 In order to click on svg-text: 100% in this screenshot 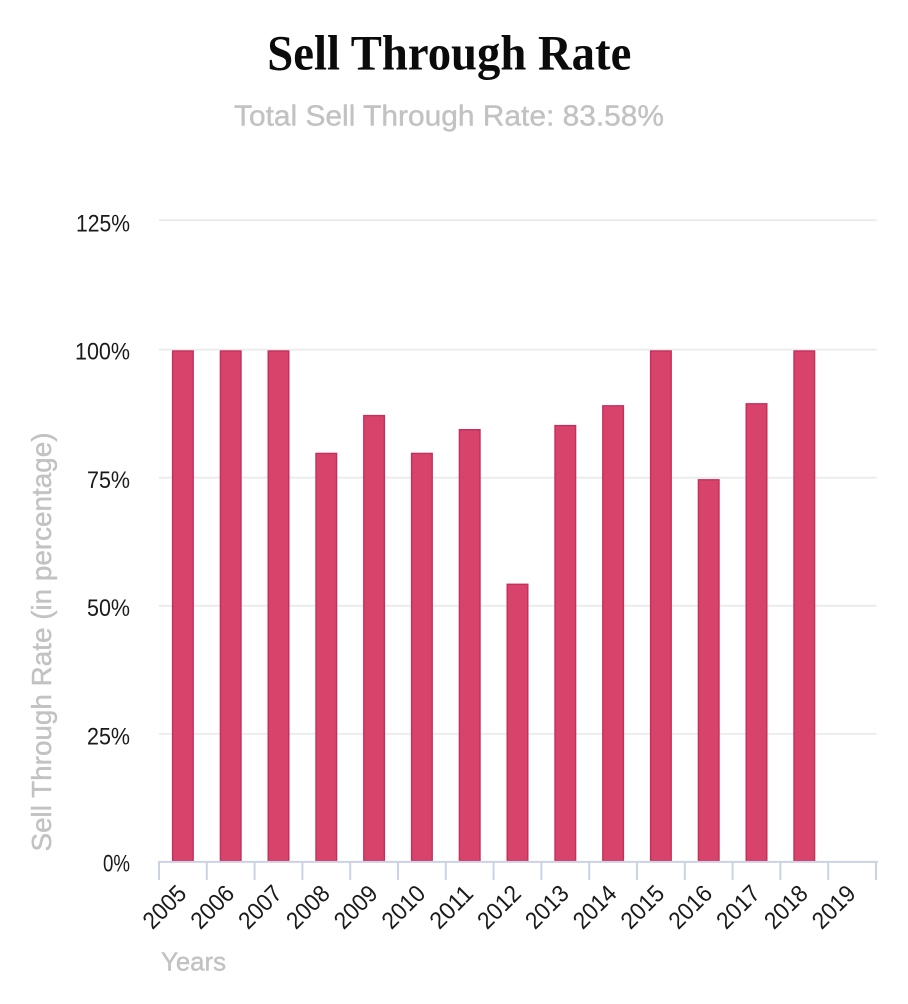, I will do `click(102, 352)`.